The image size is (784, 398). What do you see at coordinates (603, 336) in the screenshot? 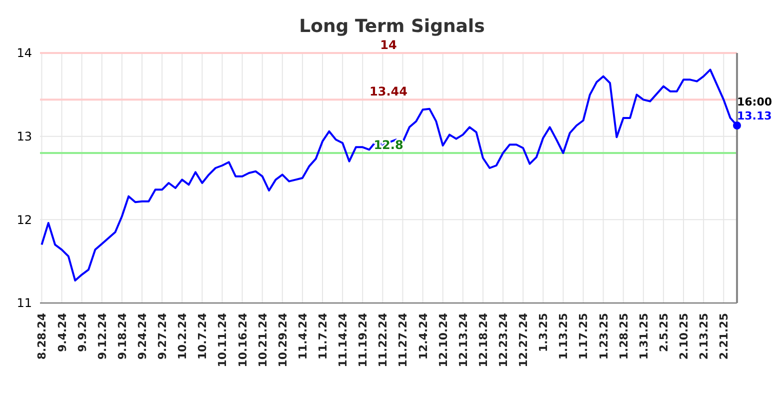
I see `x-tick-label: 1.23.25` at bounding box center [603, 336].